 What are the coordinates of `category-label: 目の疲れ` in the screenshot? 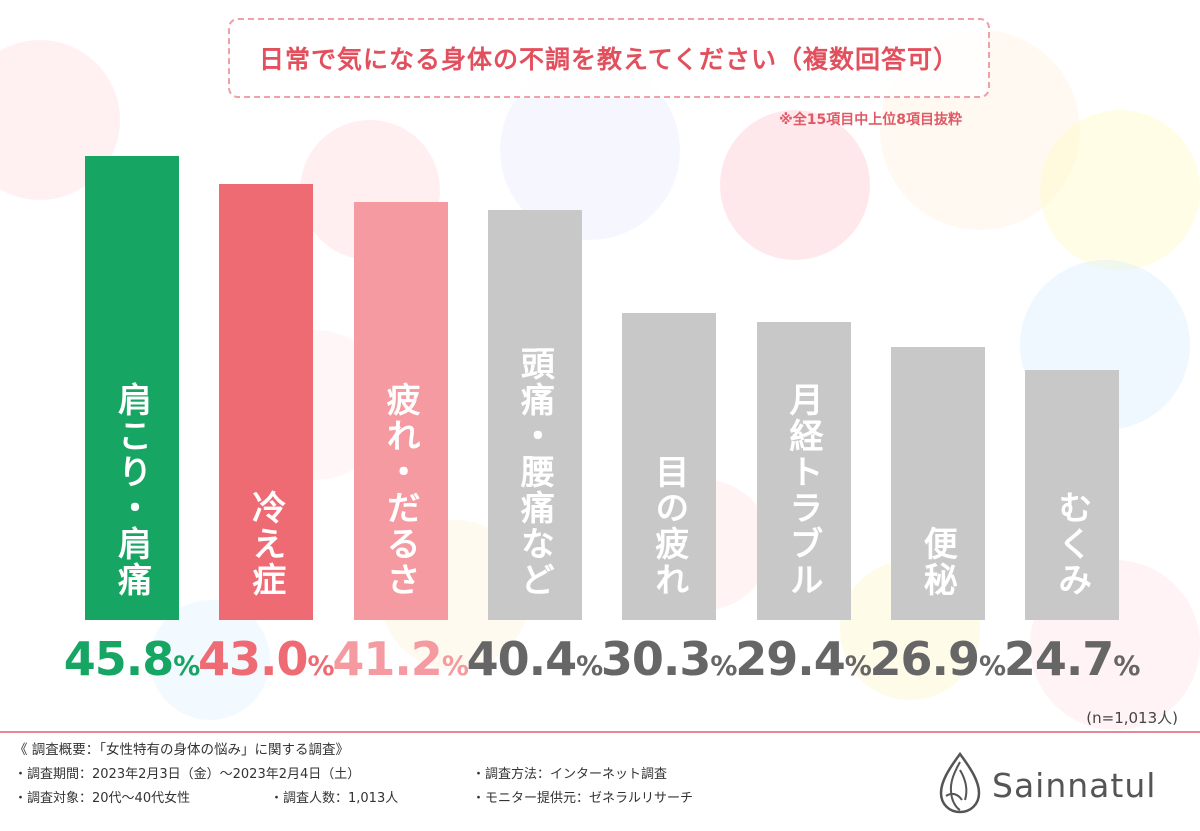 It's located at (668, 525).